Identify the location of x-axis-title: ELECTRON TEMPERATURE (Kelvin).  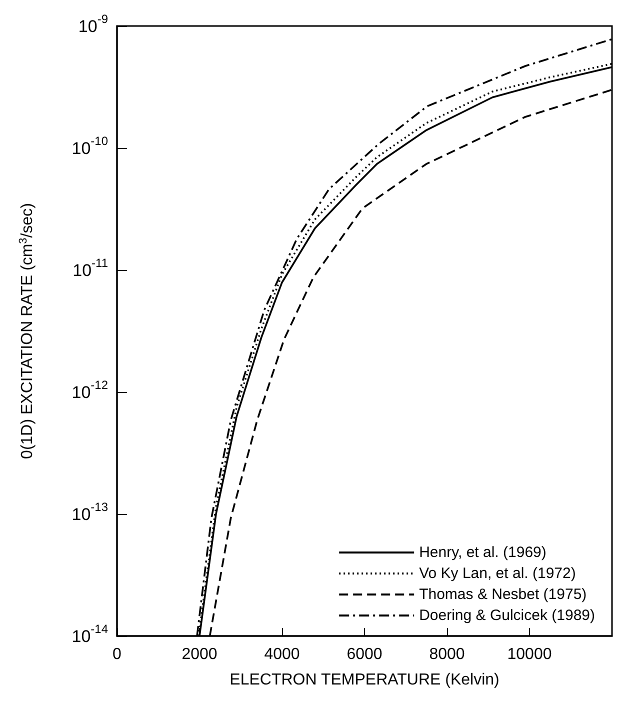
(365, 680).